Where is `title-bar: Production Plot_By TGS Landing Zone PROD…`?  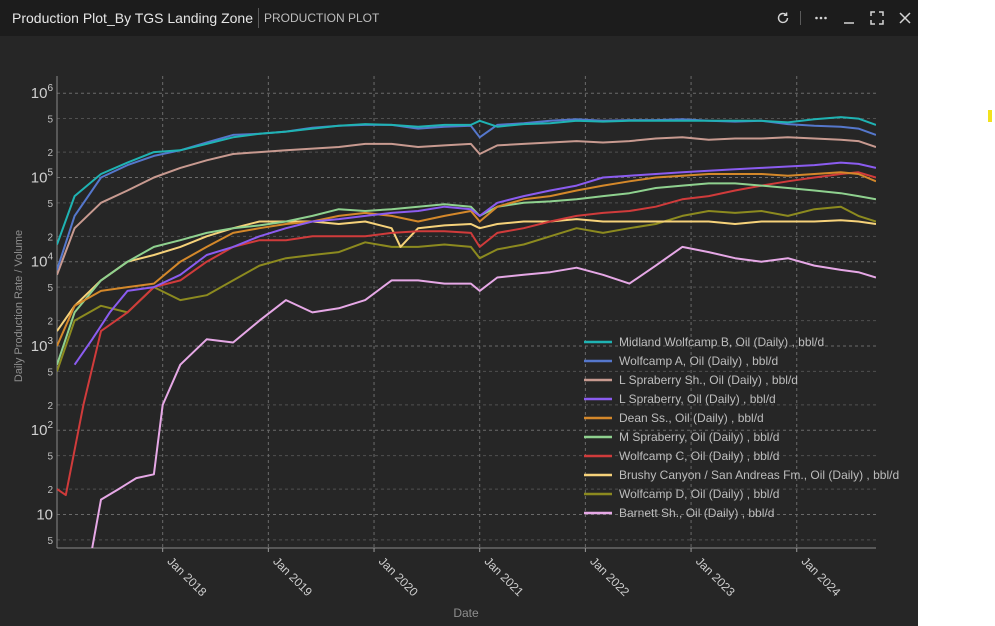 title-bar: Production Plot_By TGS Landing Zone PROD… is located at coordinates (459, 18).